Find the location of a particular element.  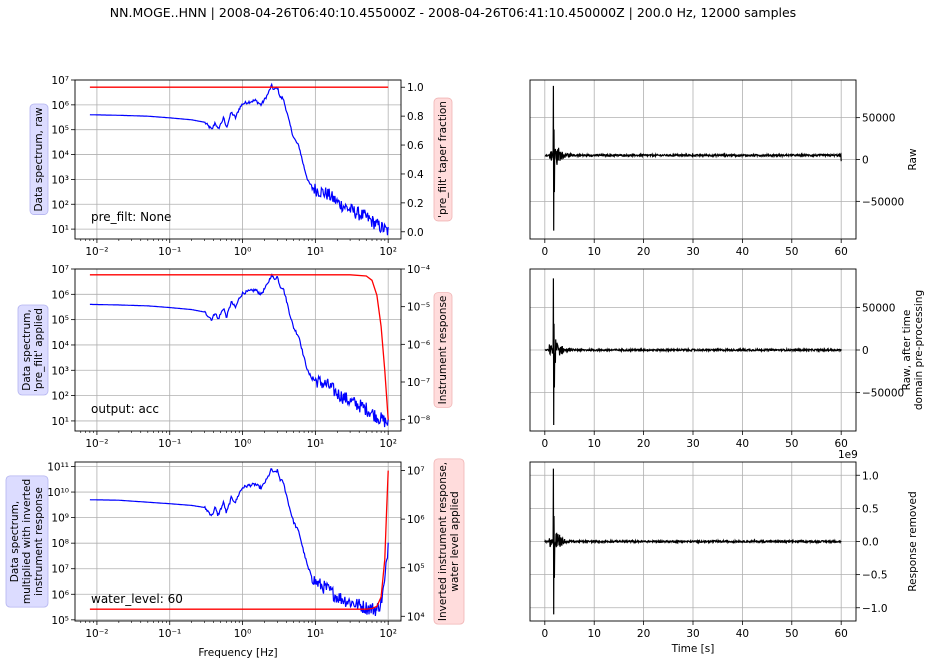

y2-tick-label: 10⁻⁶ is located at coordinates (418, 345).